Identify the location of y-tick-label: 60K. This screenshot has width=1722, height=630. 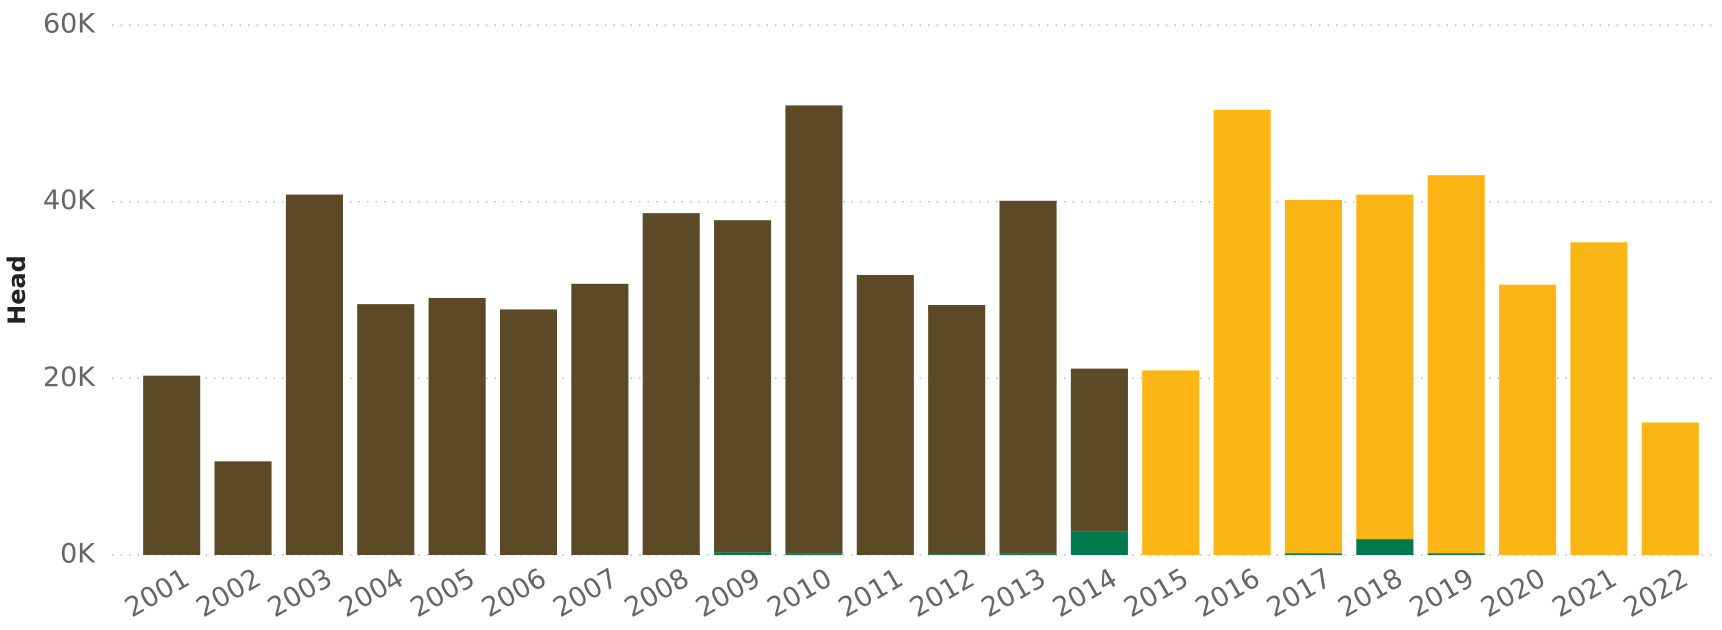
(69, 24).